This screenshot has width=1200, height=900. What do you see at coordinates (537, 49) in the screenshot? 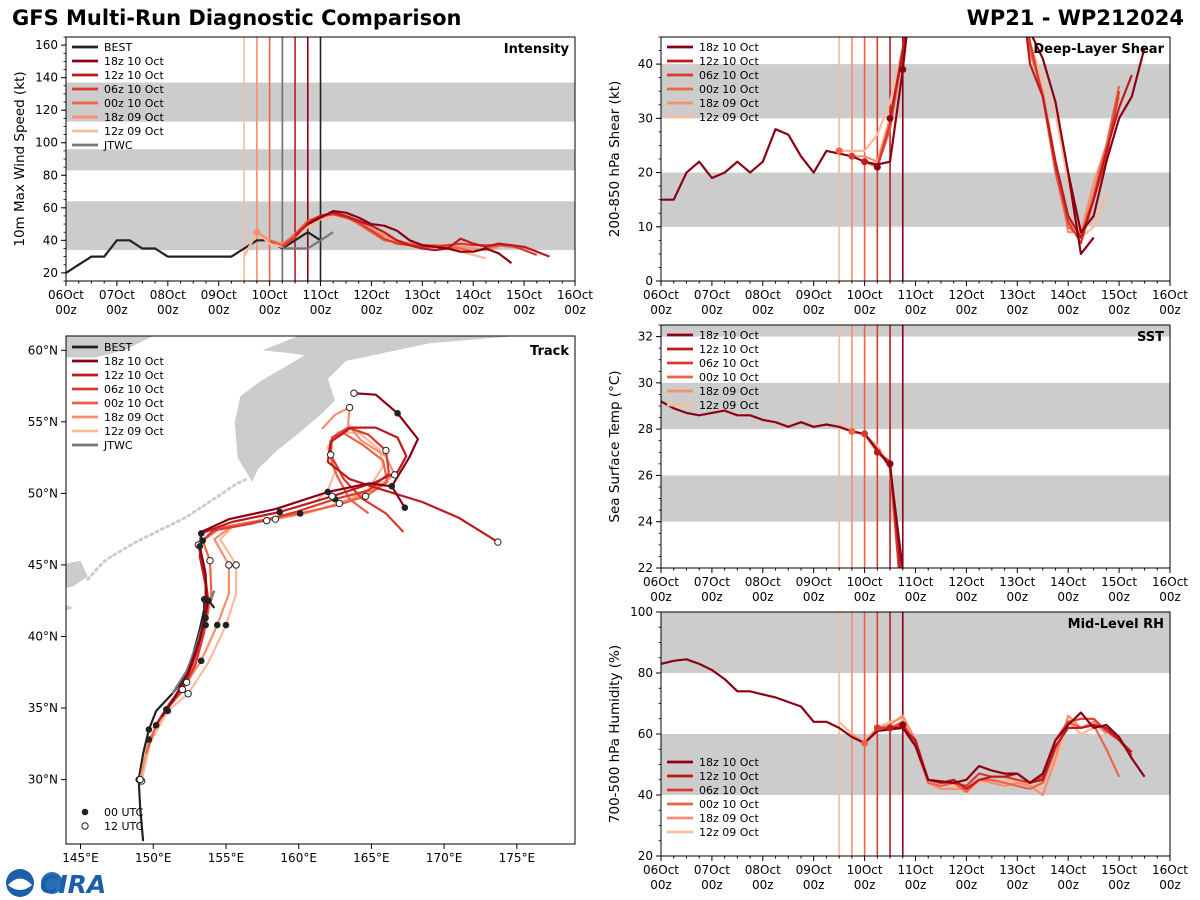
I see `intensity-title: Intensity` at bounding box center [537, 49].